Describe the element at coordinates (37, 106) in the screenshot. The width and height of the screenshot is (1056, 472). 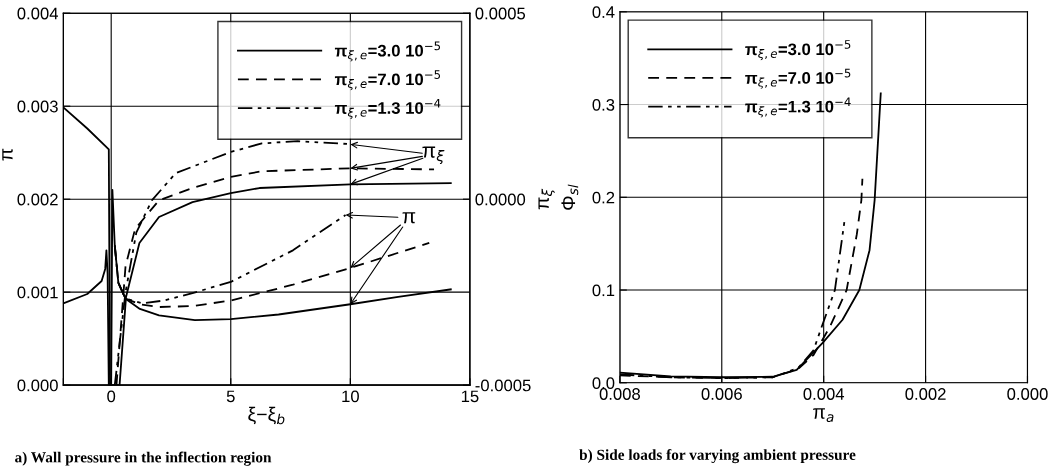
I see `y-tick-label: 0.003` at that location.